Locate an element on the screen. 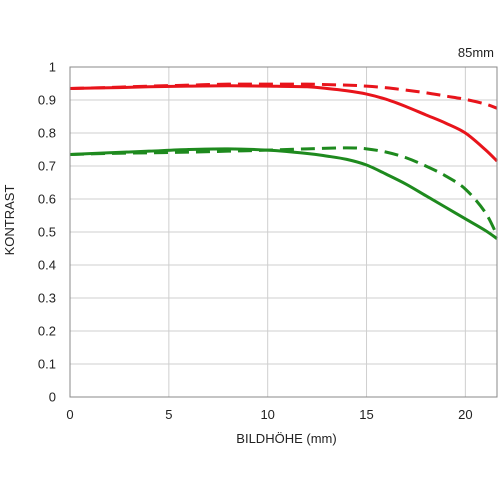  x-tick-label: 10 is located at coordinates (267, 414).